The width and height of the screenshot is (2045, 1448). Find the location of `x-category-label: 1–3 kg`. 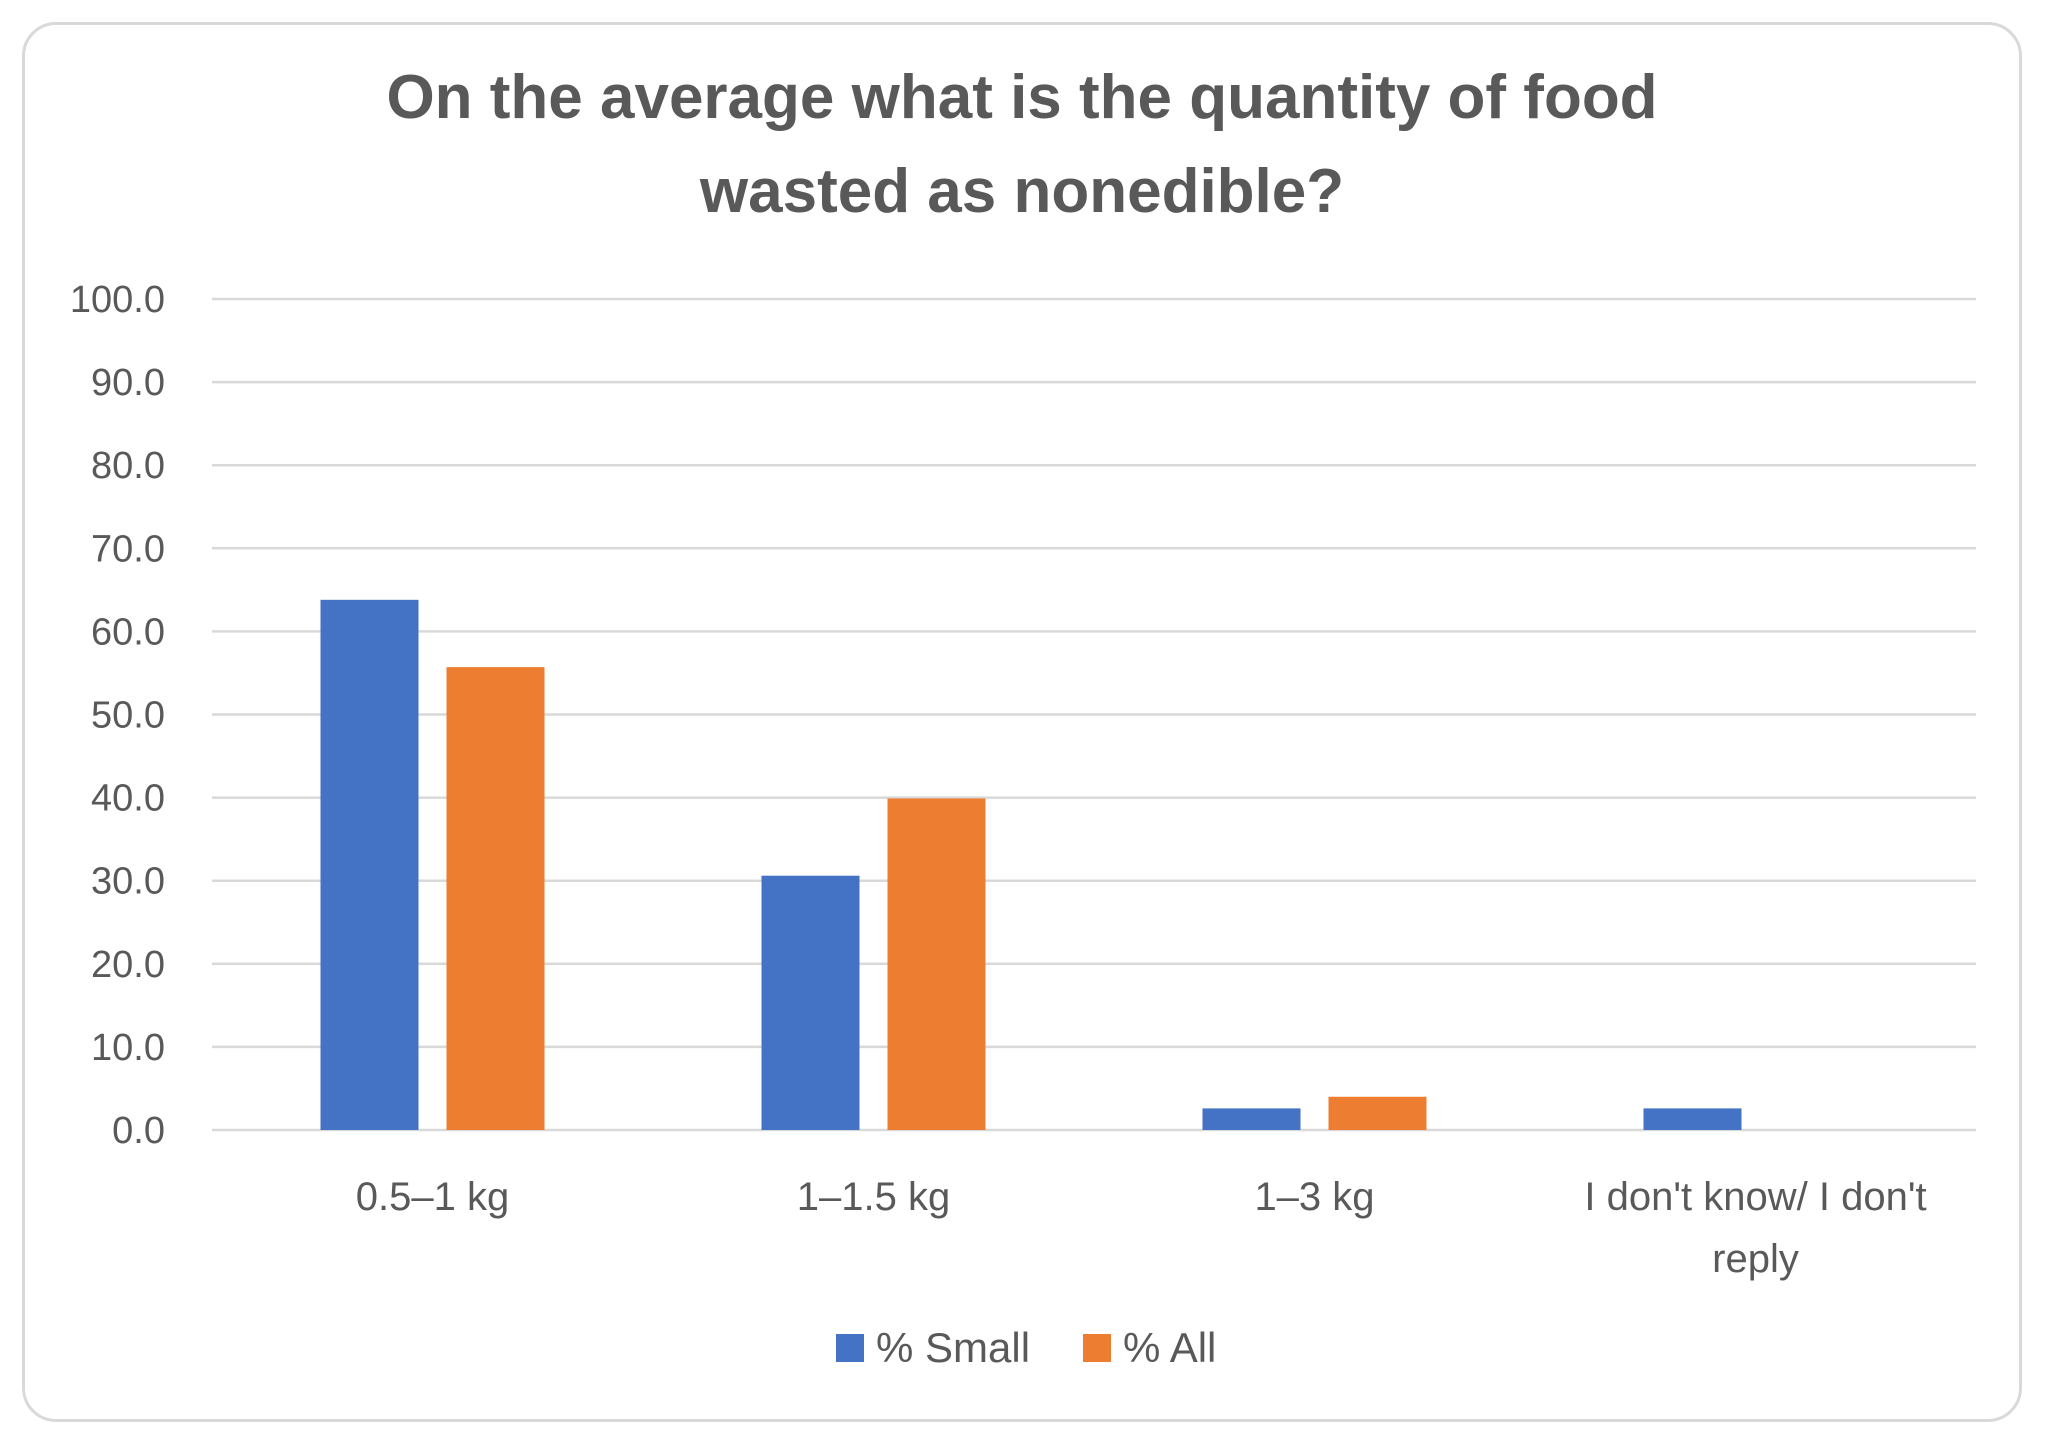

x-category-label: 1–3 kg is located at coordinates (1314, 1197).